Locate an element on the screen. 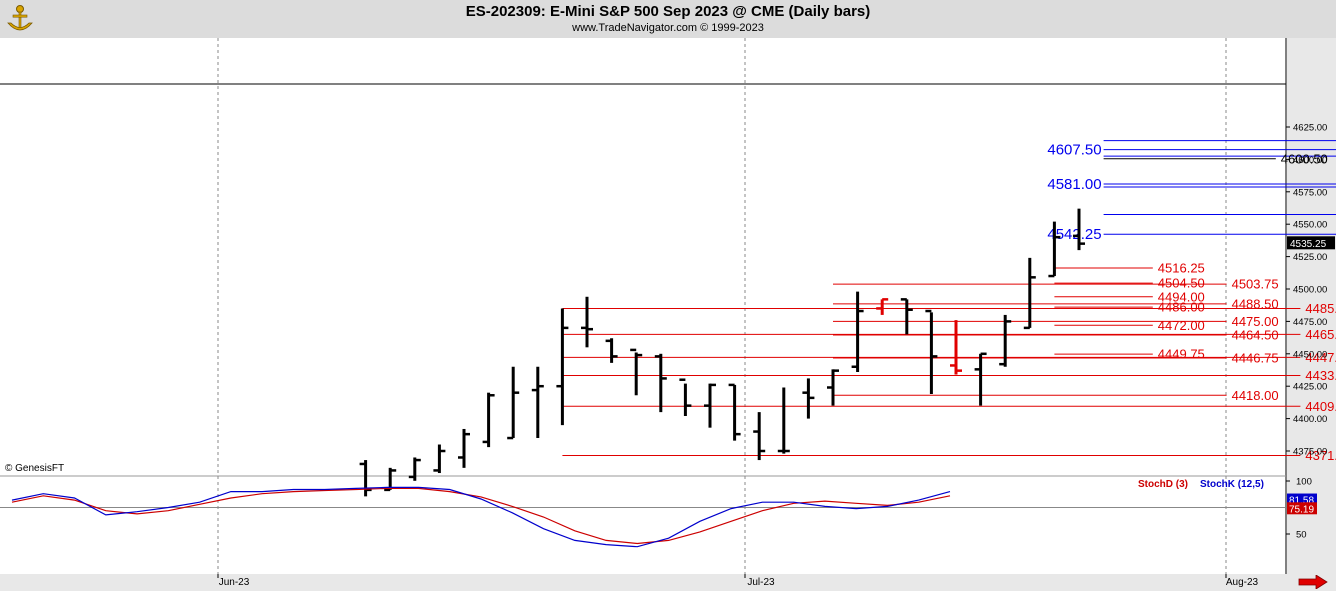  price-level-label: 4485.00 is located at coordinates (1320, 308).